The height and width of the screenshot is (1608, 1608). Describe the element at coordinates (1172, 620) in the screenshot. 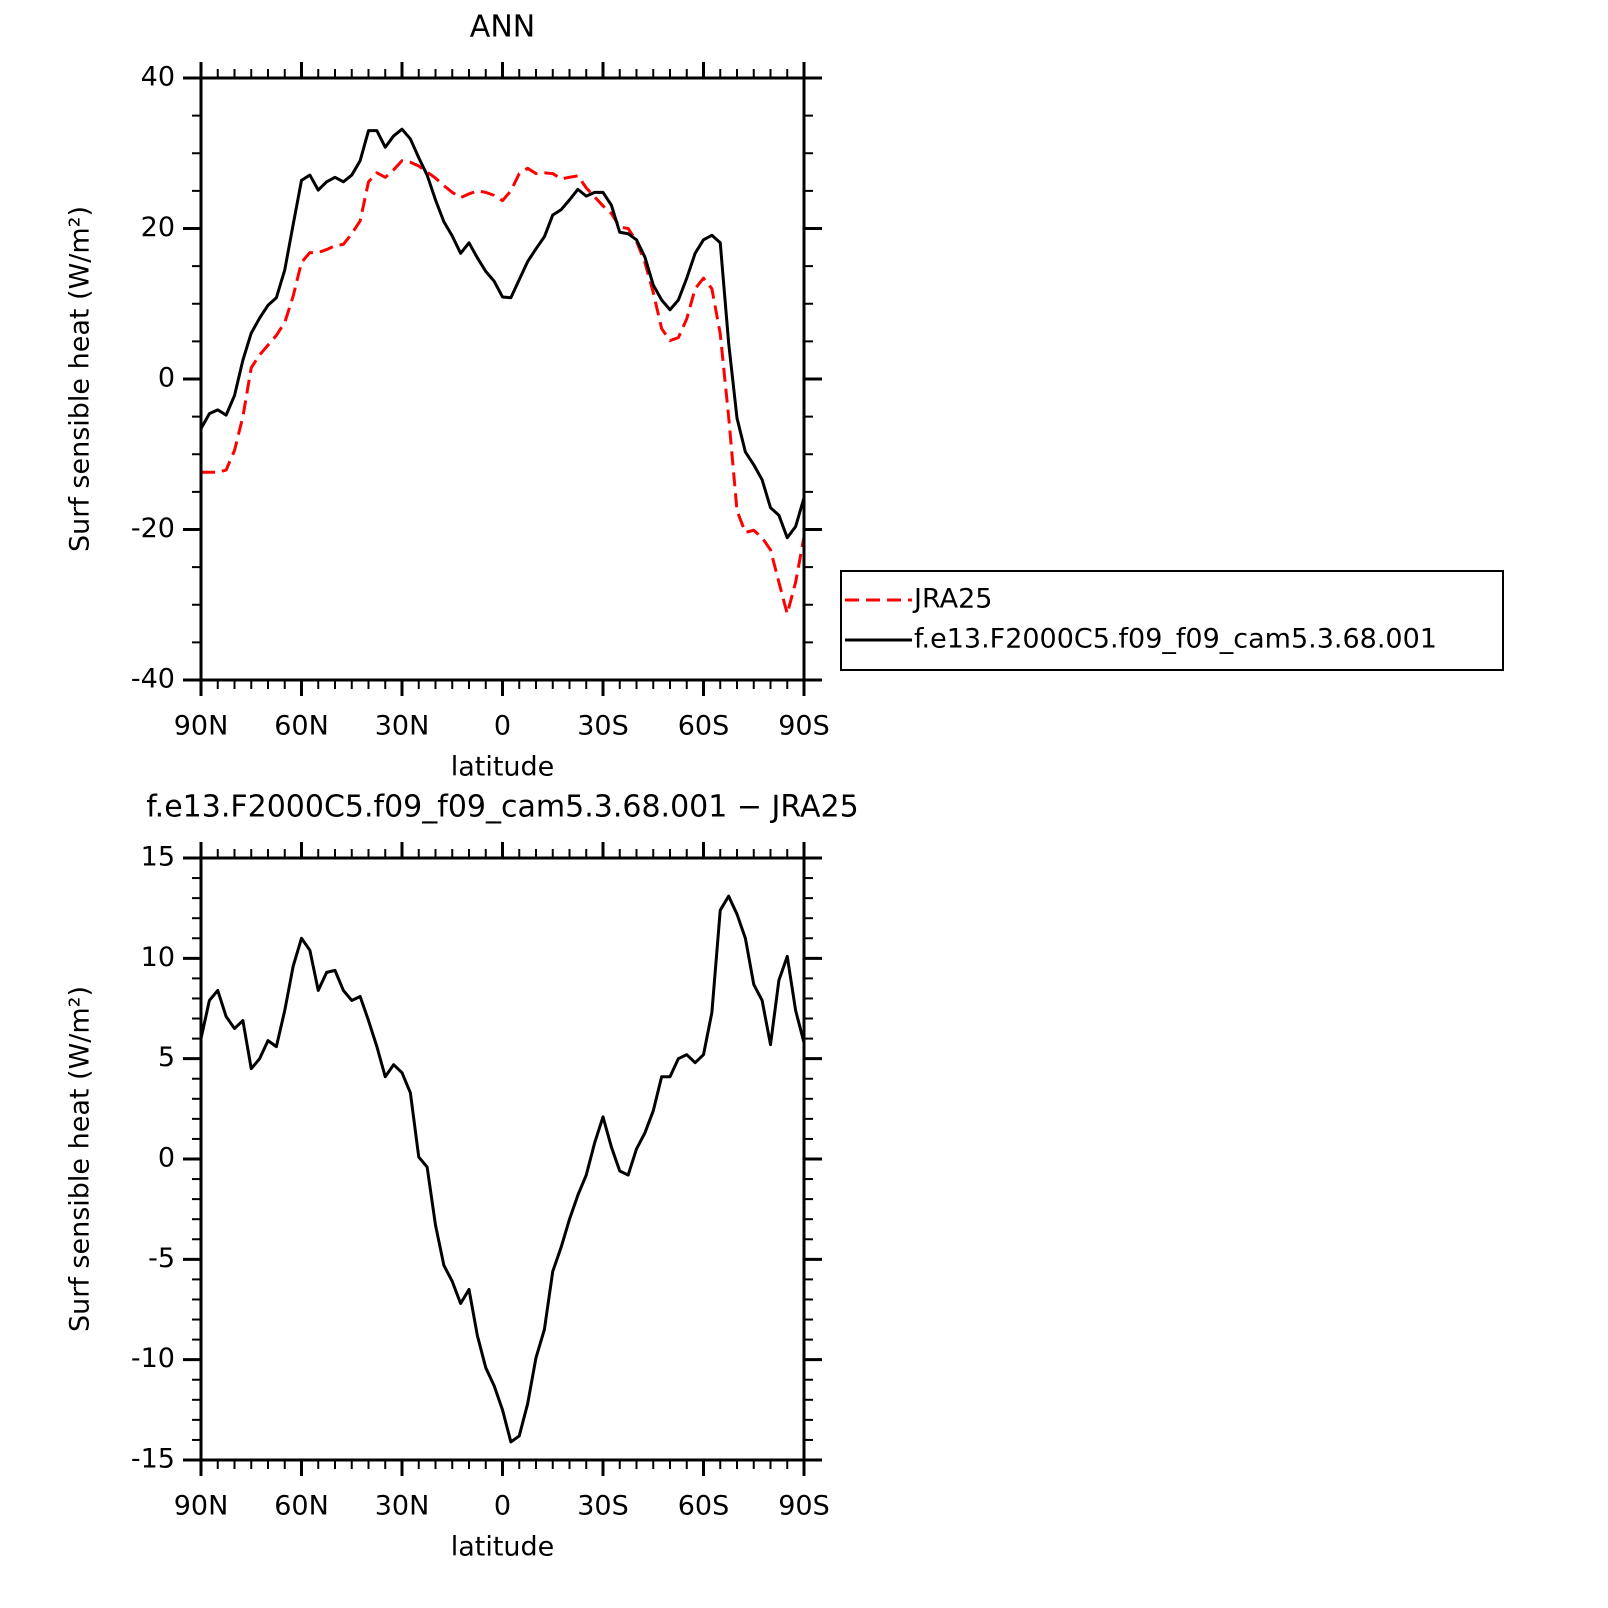

I see `legend-box` at that location.